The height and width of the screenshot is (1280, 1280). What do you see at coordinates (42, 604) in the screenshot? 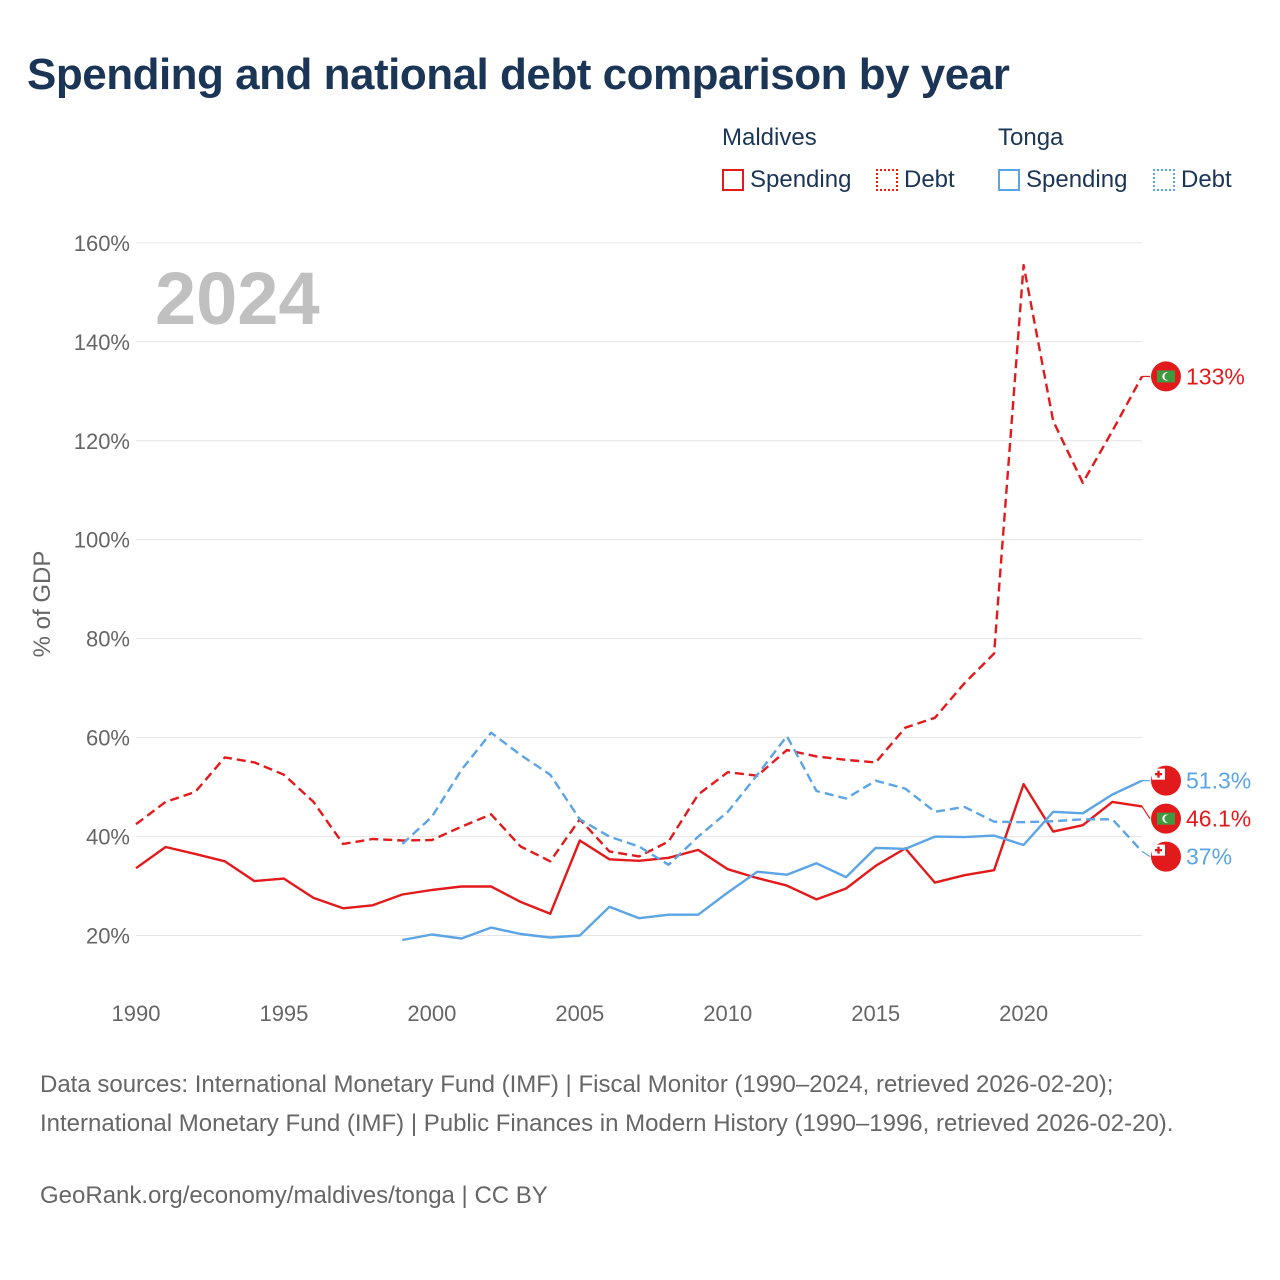
I see `y-axis-title: % of GDP` at bounding box center [42, 604].